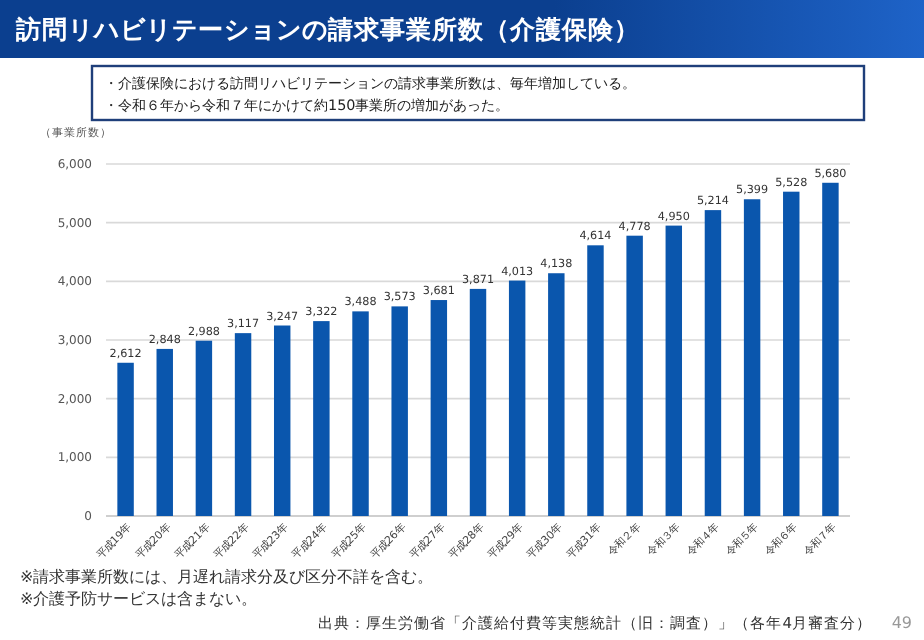 Image resolution: width=924 pixels, height=640 pixels. I want to click on text: 49, so click(901, 623).